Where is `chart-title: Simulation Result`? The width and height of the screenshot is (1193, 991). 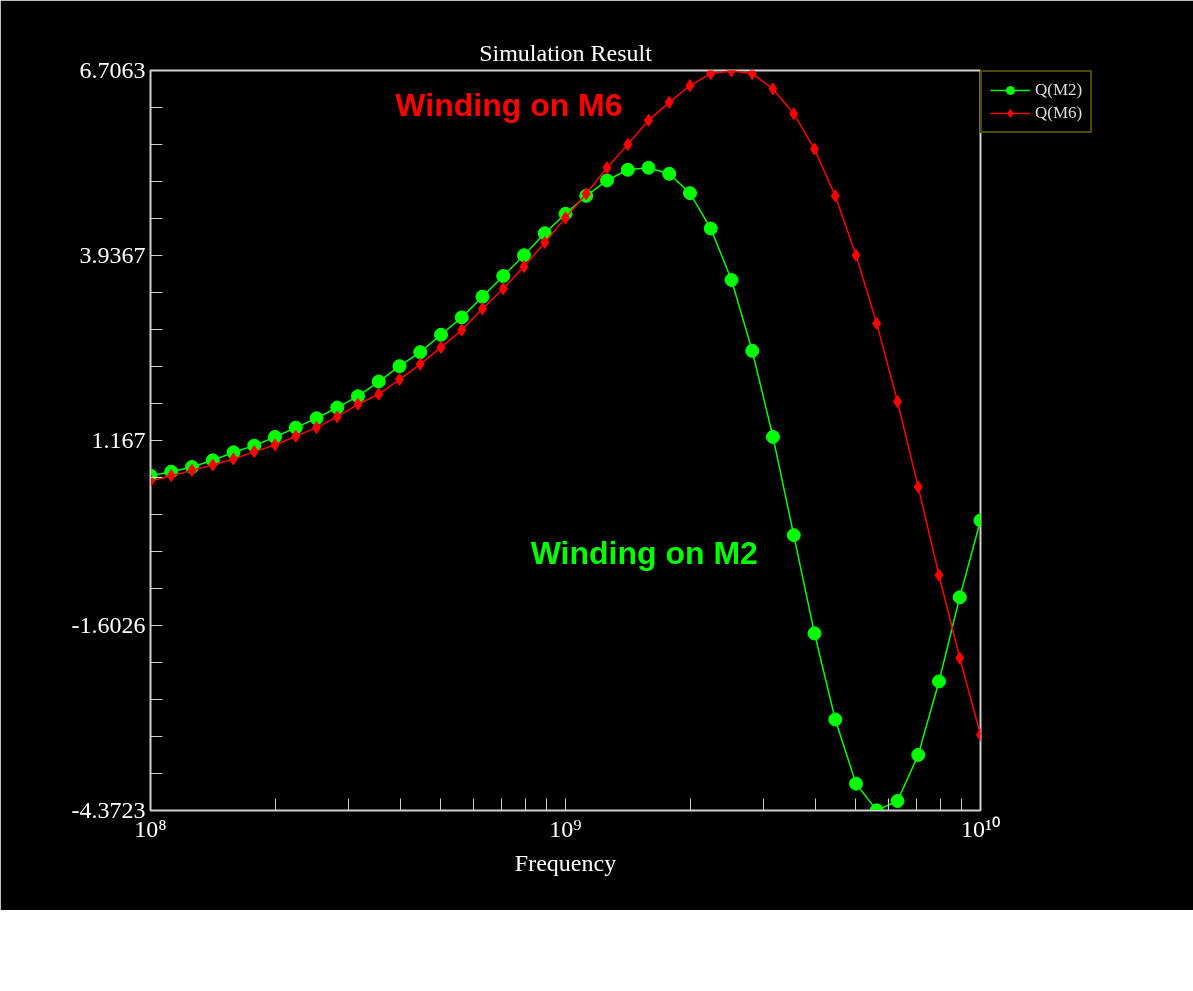
chart-title: Simulation Result is located at coordinates (566, 52).